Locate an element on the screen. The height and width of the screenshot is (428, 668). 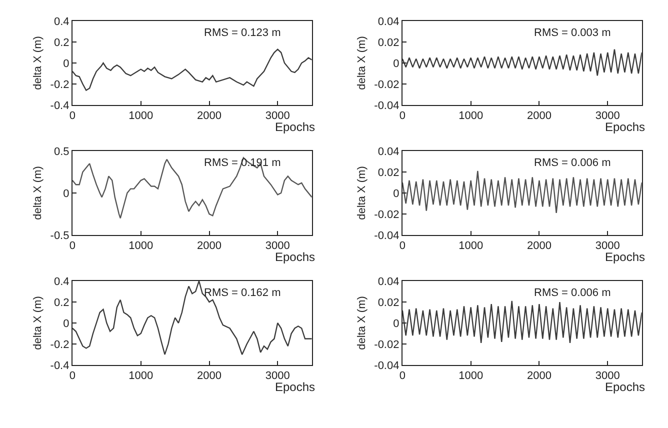
y-tick-label: 0.5 is located at coordinates (62, 152).